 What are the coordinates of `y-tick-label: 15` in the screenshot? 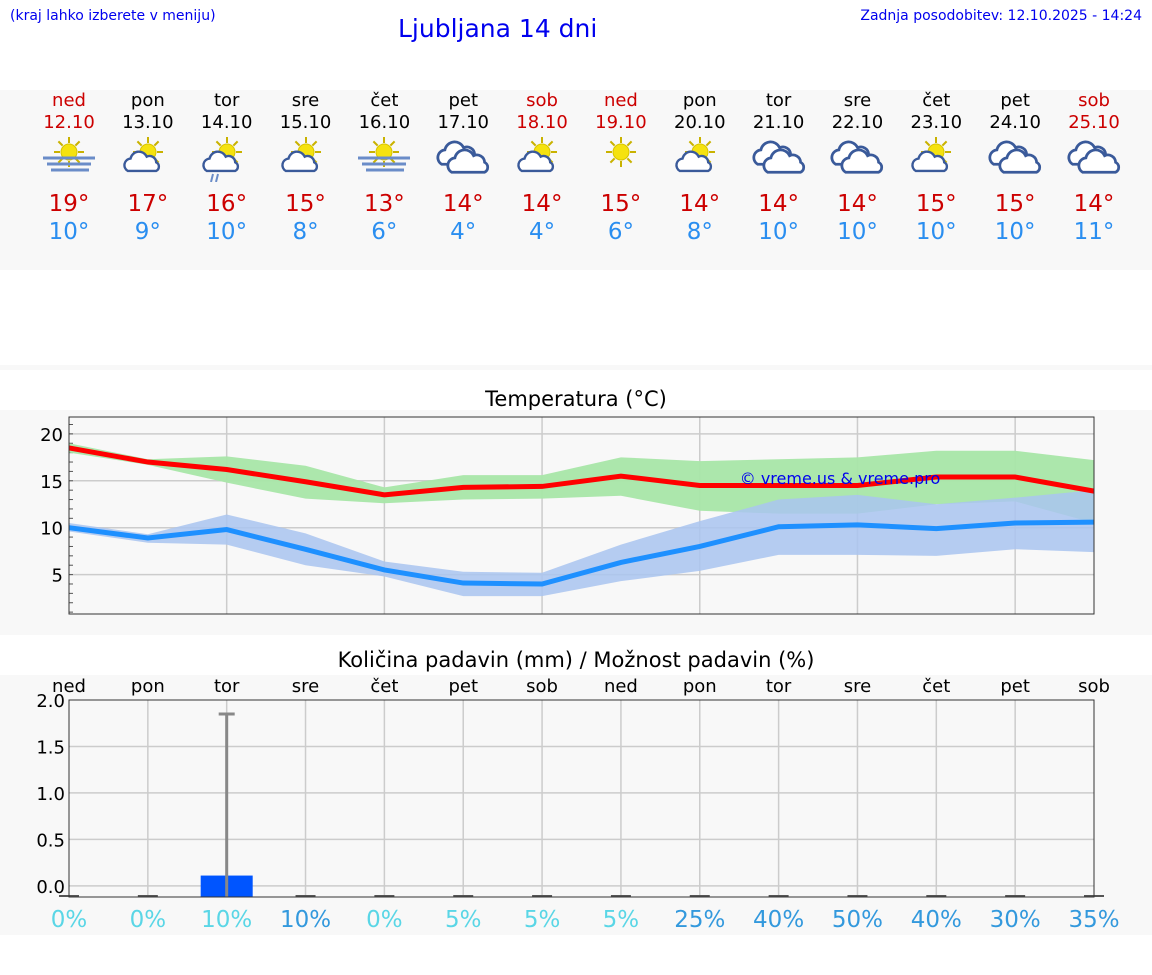 It's located at (51, 482).